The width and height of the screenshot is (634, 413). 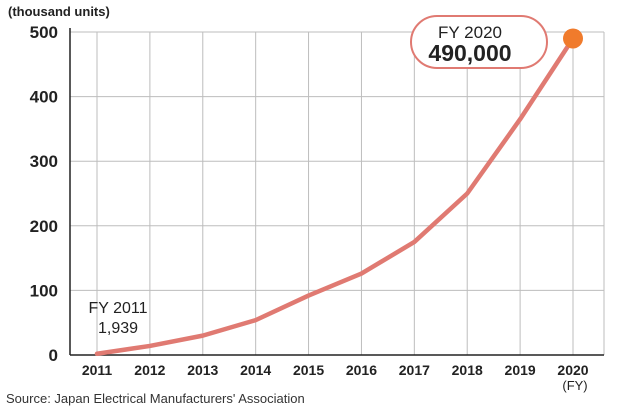 What do you see at coordinates (255, 370) in the screenshot?
I see `x-tick-label: 2014` at bounding box center [255, 370].